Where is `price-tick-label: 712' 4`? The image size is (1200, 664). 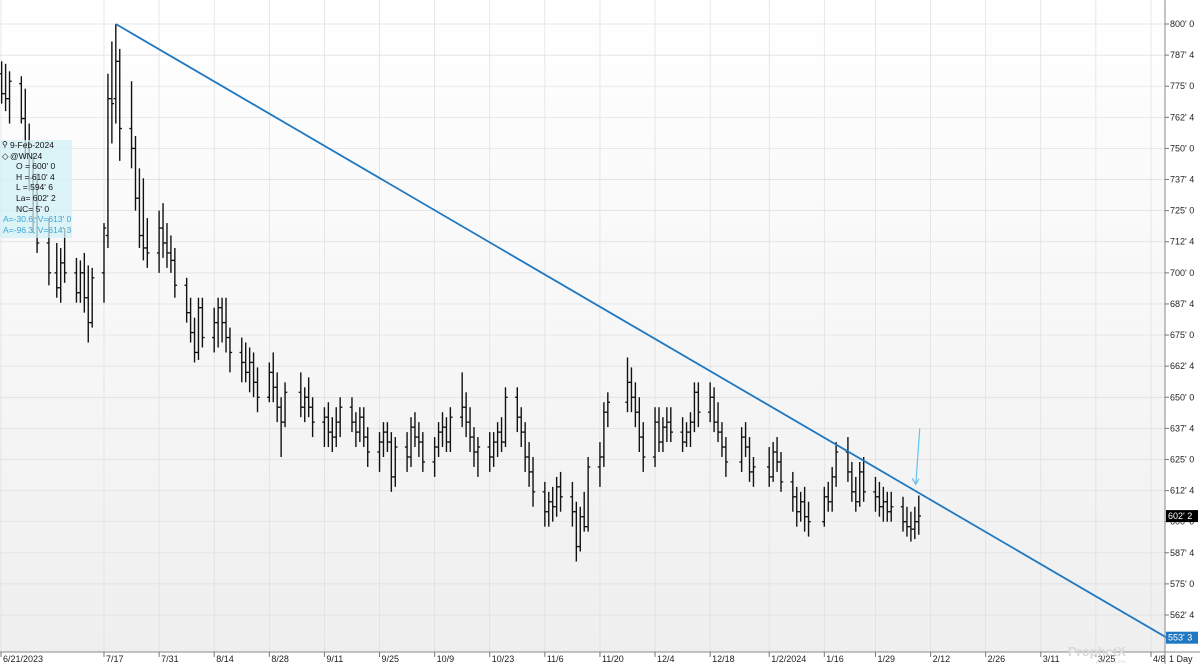 price-tick-label: 712' 4 is located at coordinates (1182, 242).